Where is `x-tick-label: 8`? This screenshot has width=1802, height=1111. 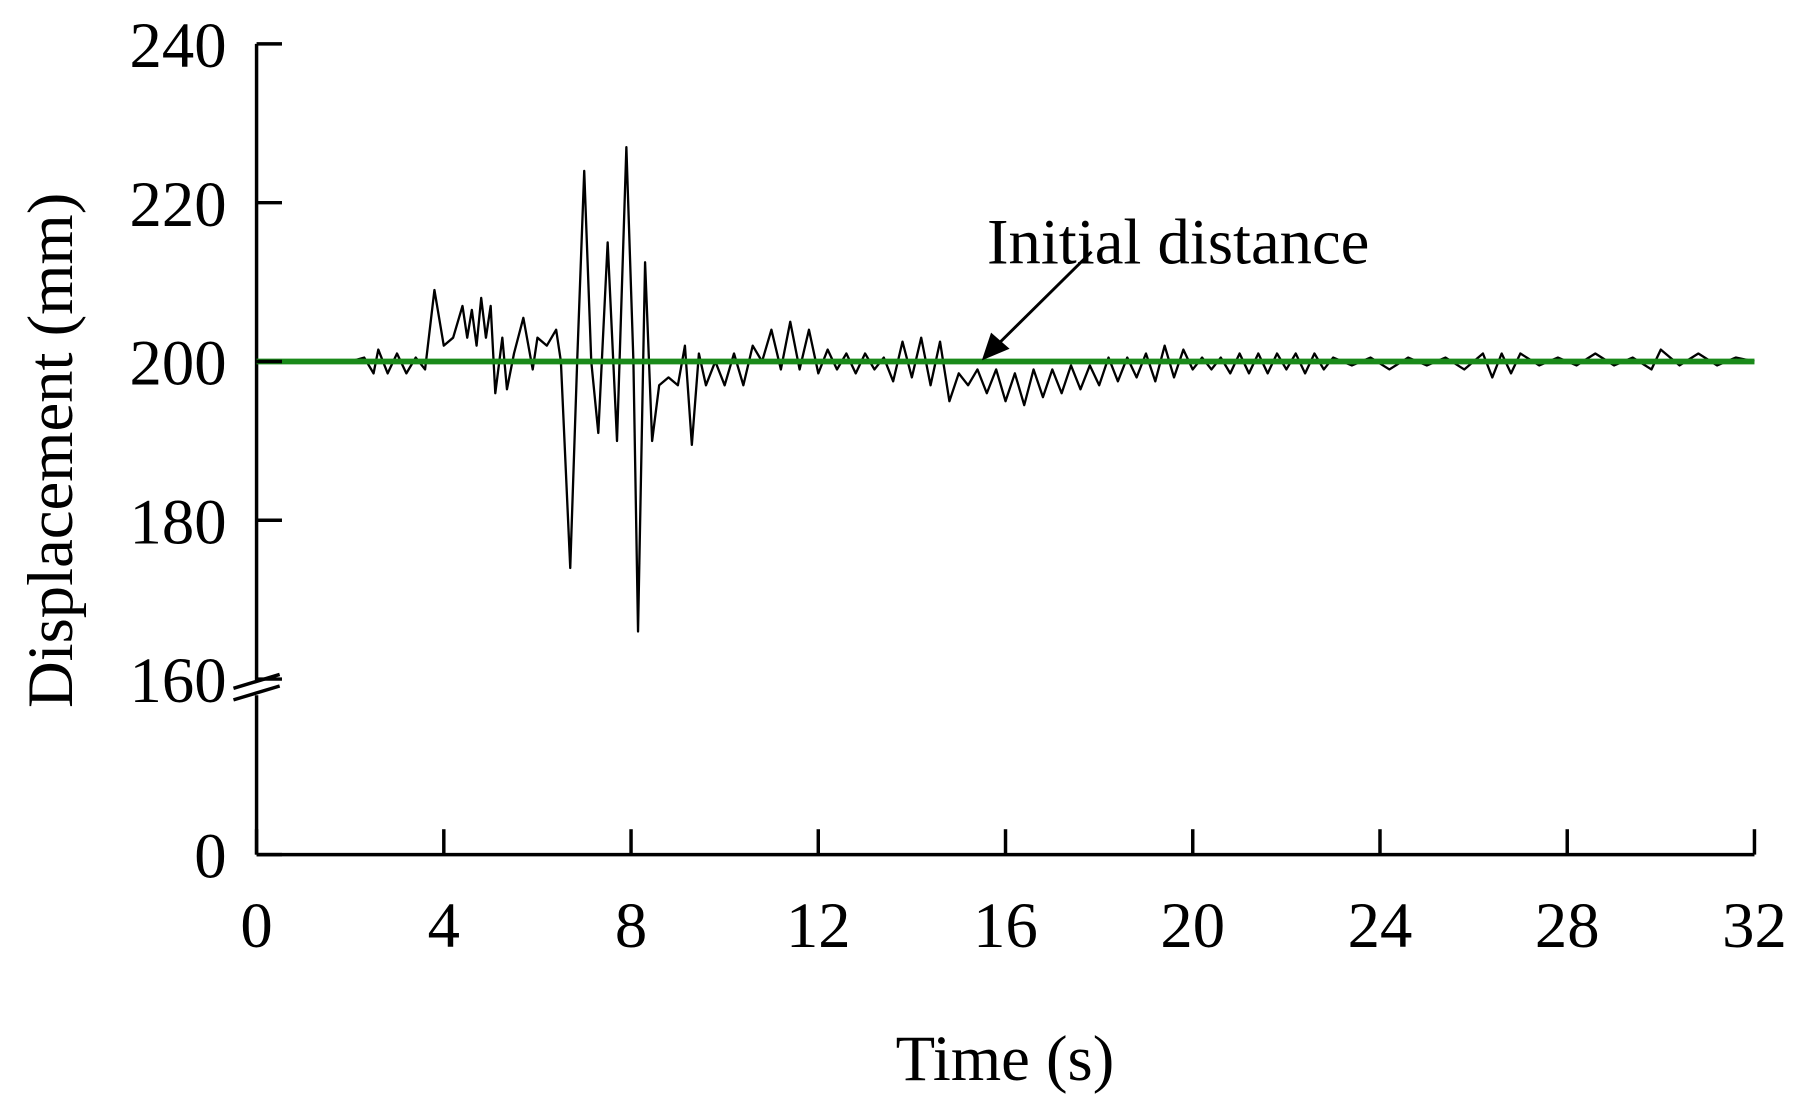
x-tick-label: 8 is located at coordinates (631, 925).